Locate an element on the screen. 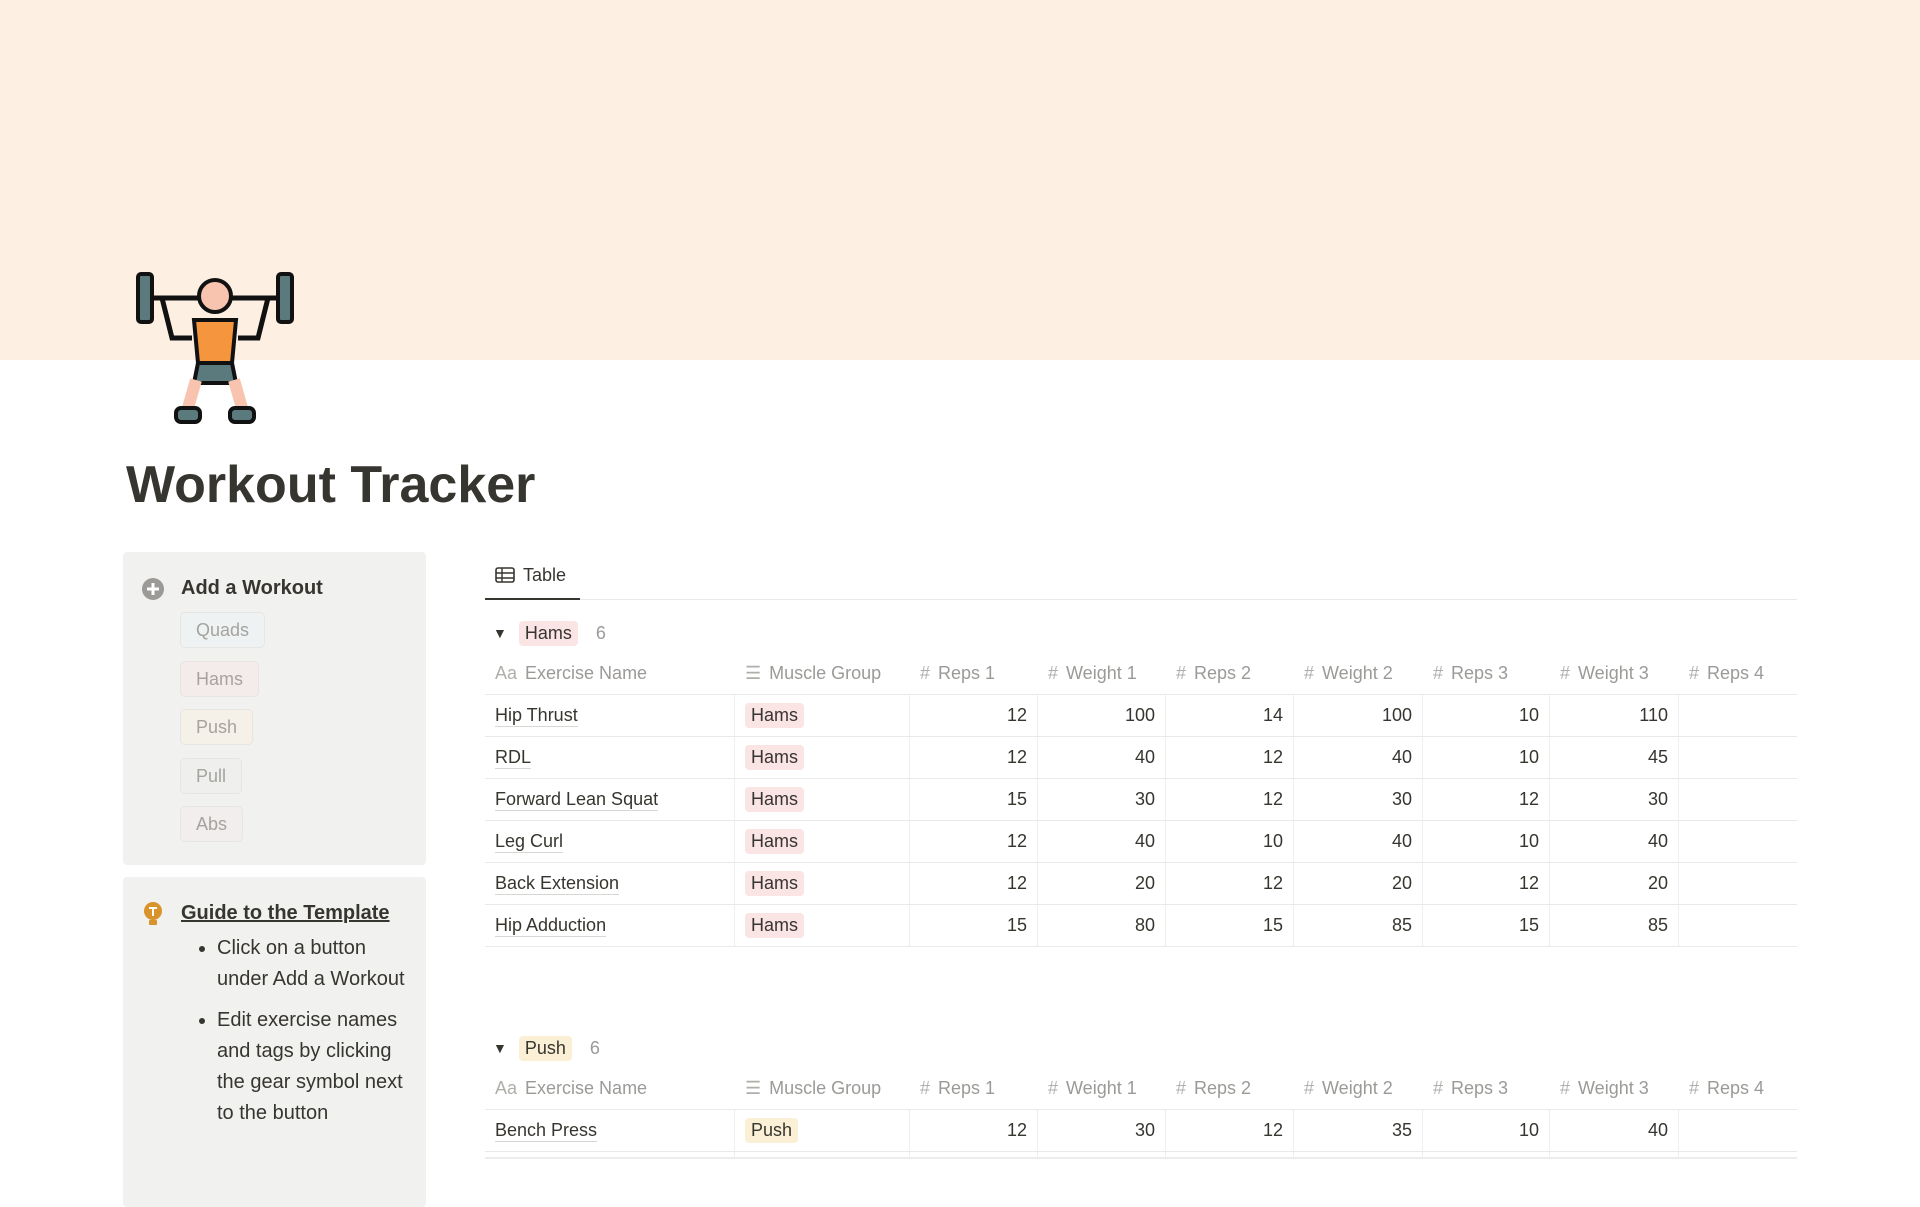 The image size is (1920, 1207). table-row: RDL Hams 12 40 12 40 10 45 is located at coordinates (1141, 758).